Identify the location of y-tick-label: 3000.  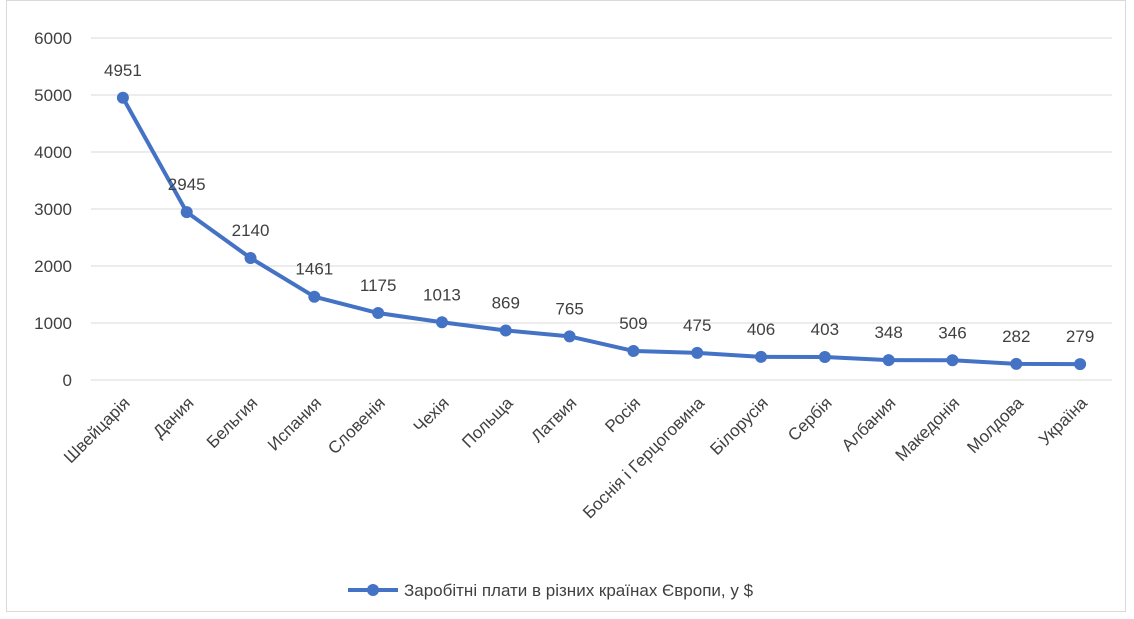
(53, 209).